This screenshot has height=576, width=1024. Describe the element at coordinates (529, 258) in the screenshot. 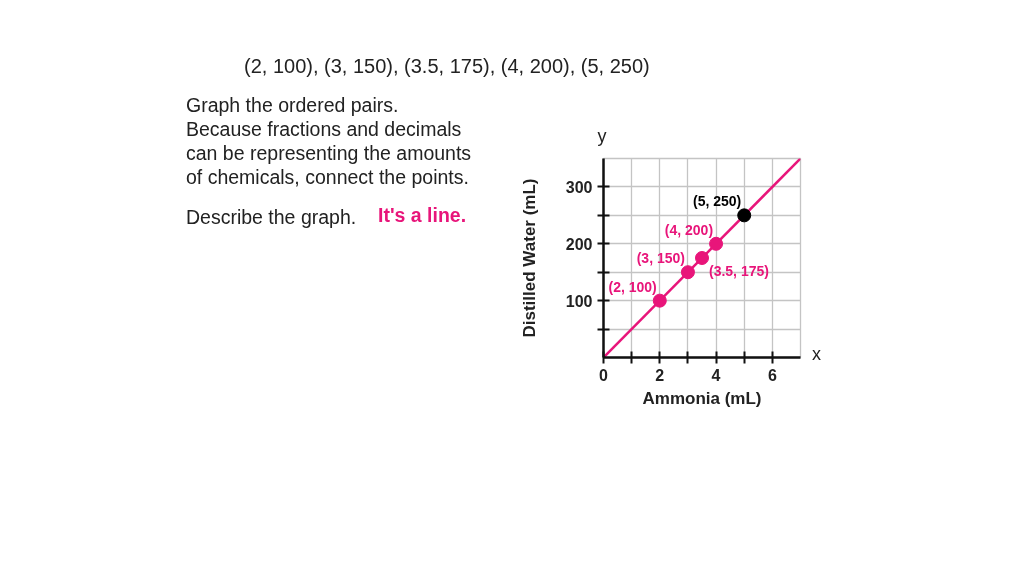

I see `y-axis-title: Distilled Water (mL)` at that location.